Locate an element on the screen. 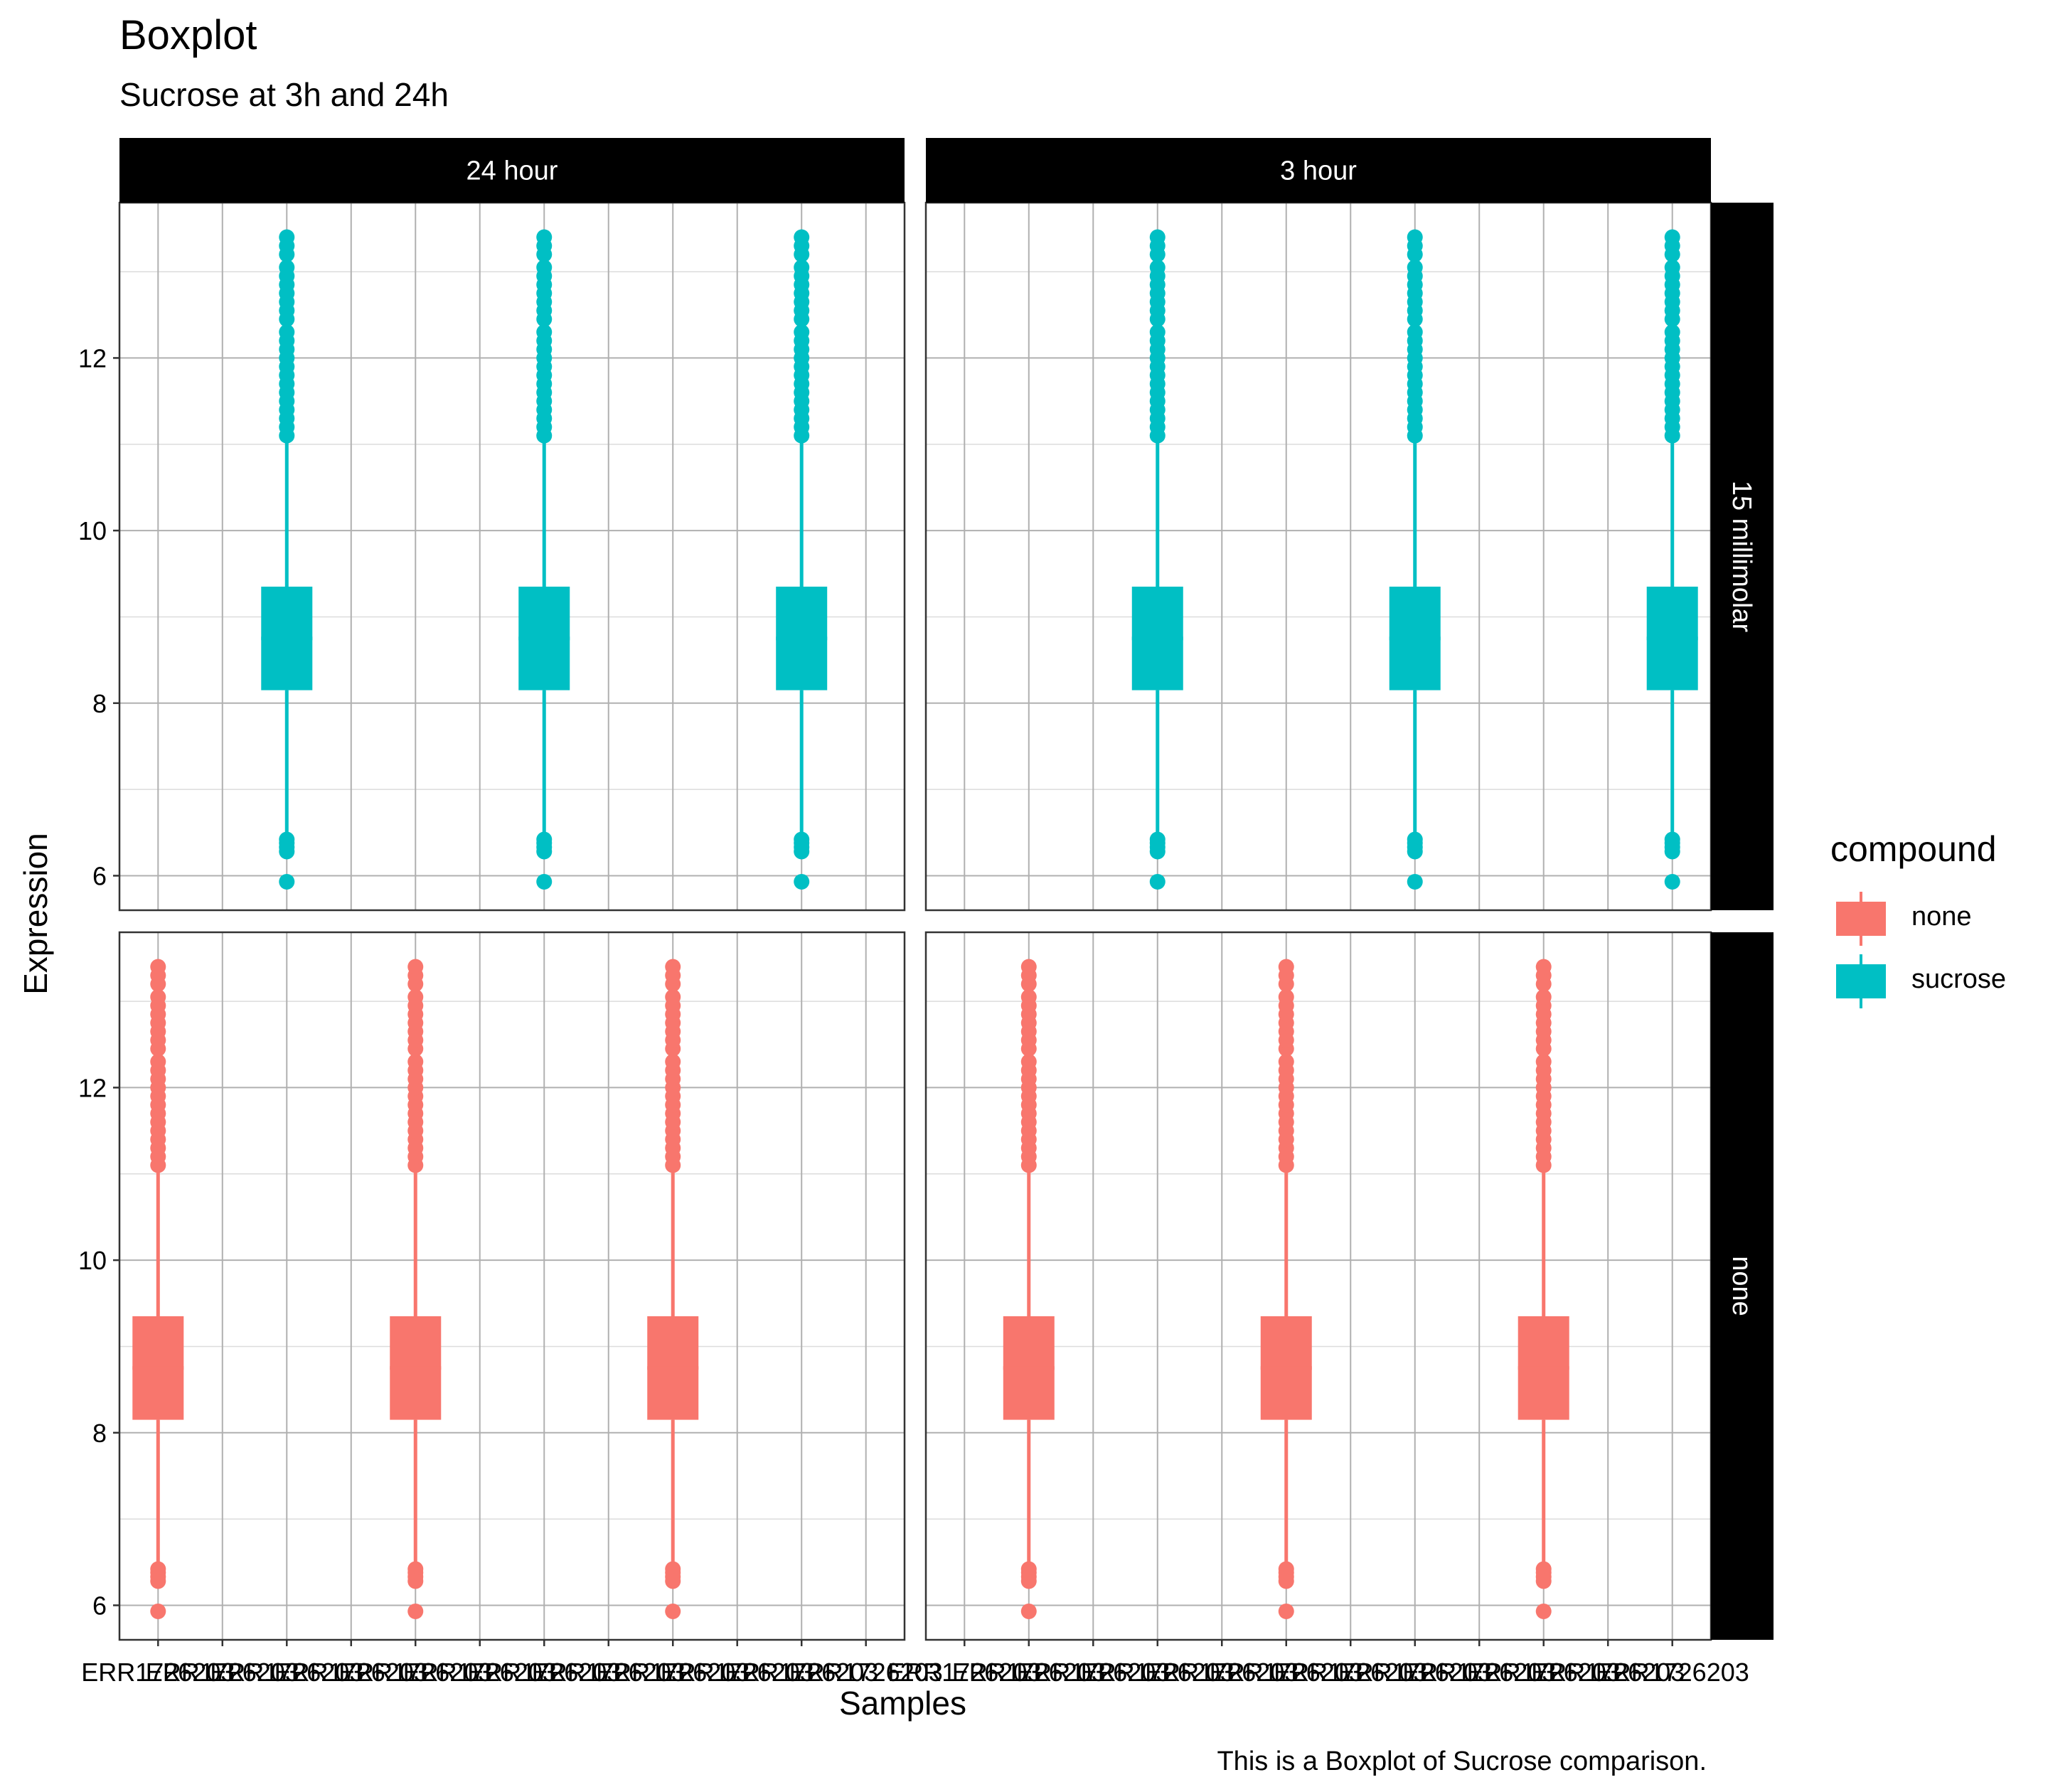 Image resolution: width=2048 pixels, height=1792 pixels. facet-strip-label: none is located at coordinates (1741, 1286).